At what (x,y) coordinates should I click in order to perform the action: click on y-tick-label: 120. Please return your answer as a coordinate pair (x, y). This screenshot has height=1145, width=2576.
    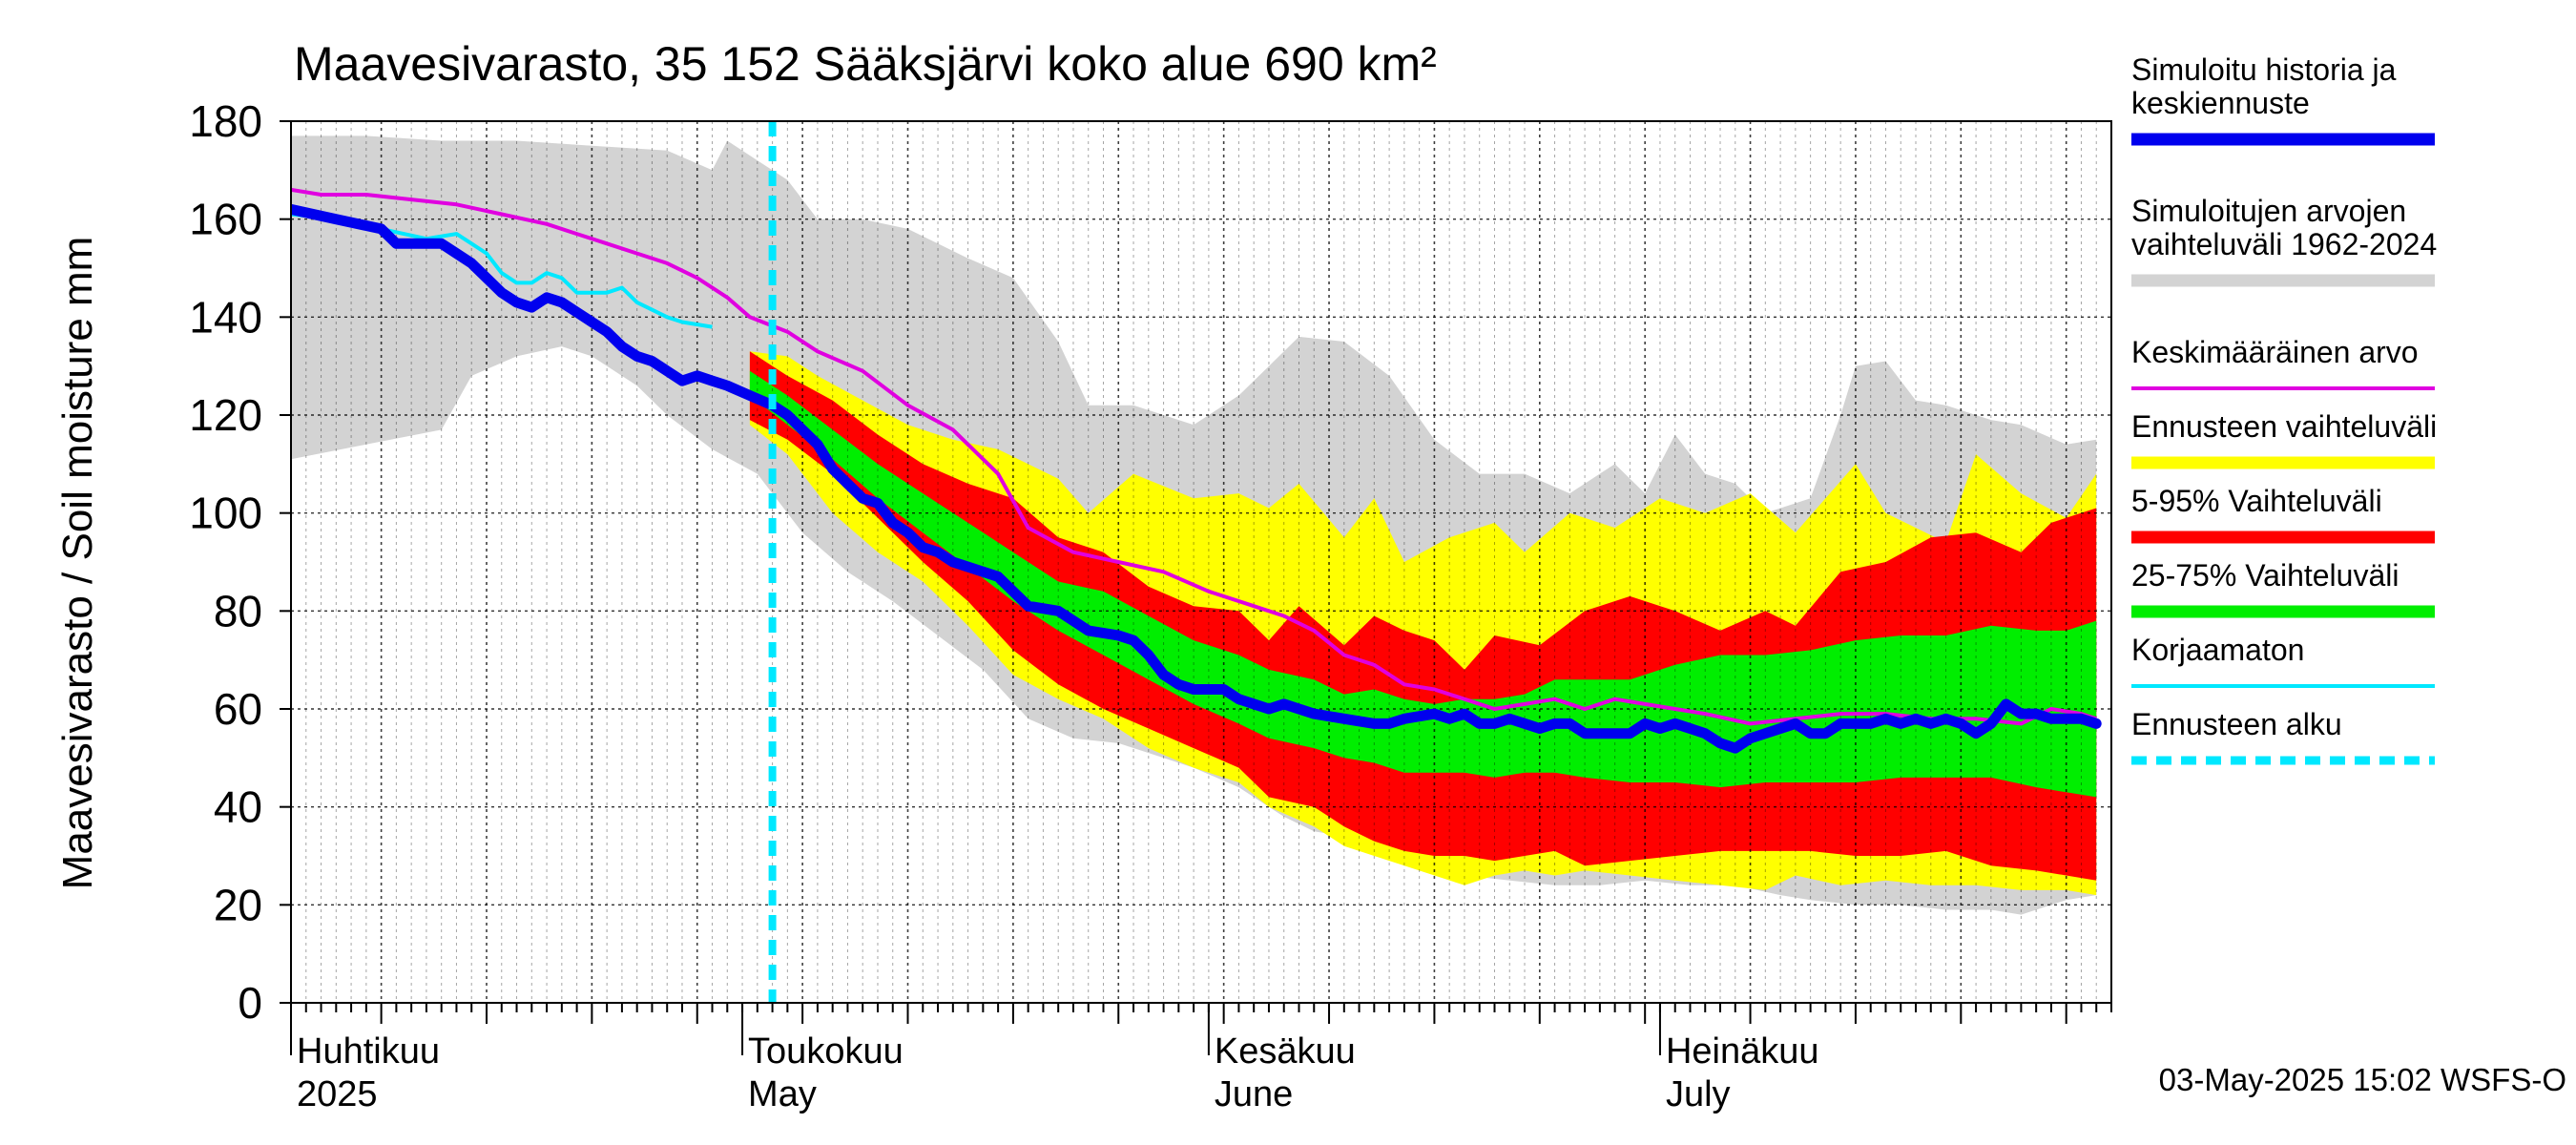
    Looking at the image, I should click on (225, 415).